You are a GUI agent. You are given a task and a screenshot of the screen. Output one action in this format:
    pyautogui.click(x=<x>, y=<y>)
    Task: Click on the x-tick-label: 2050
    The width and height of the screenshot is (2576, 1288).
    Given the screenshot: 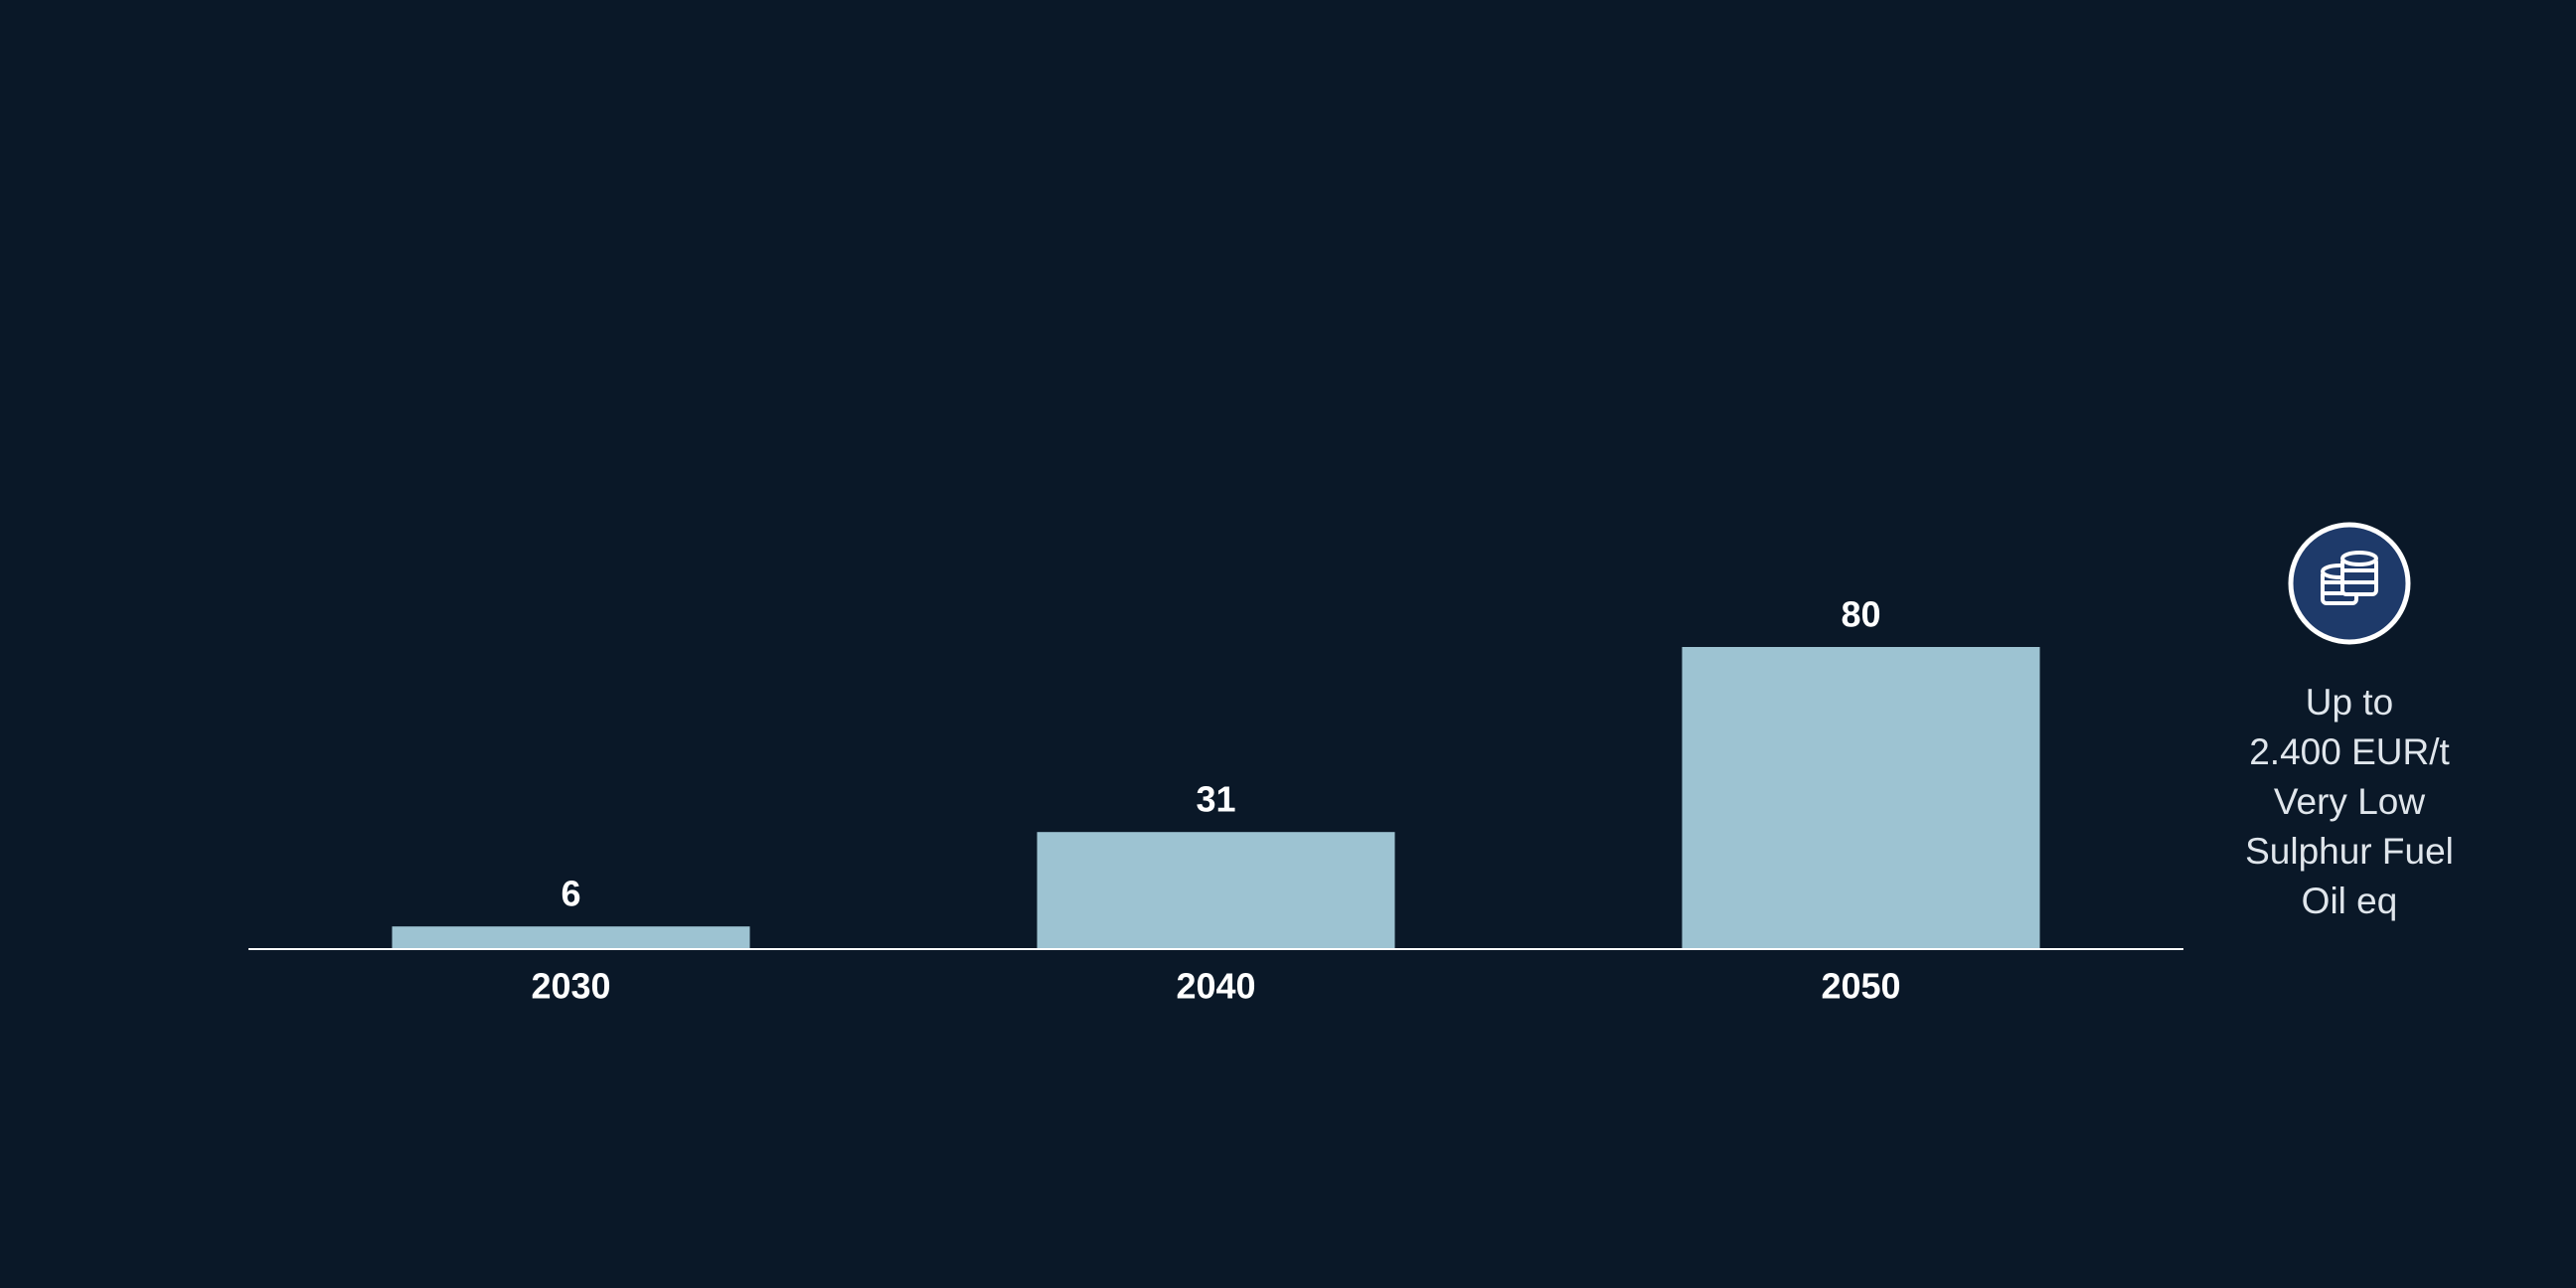 What is the action you would take?
    pyautogui.click(x=1860, y=986)
    